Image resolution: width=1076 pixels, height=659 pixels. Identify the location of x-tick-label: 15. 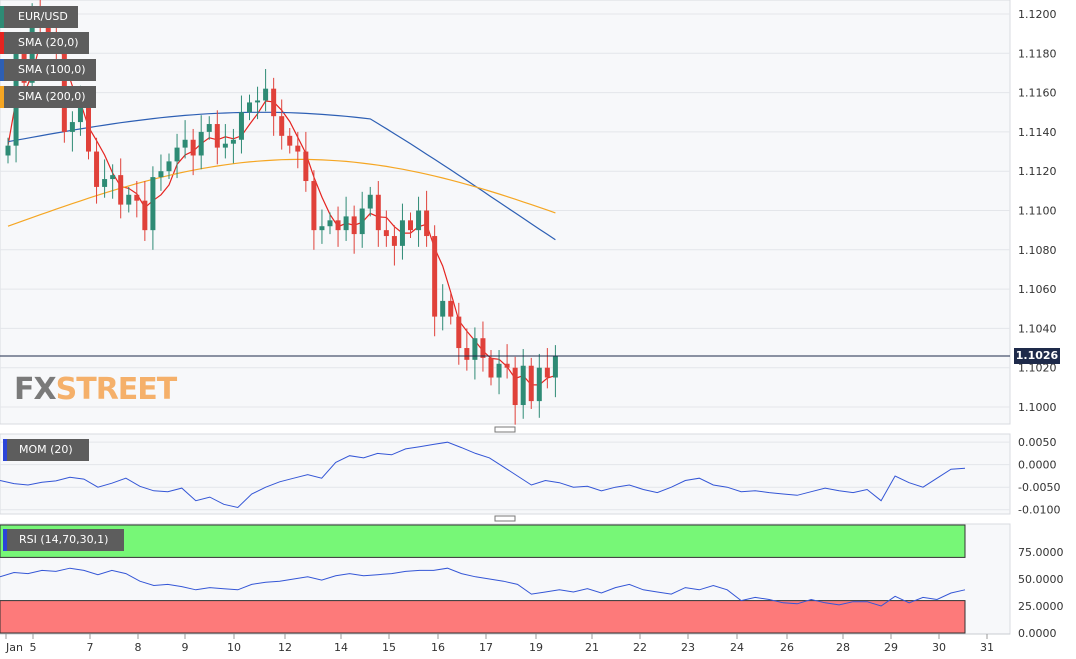
(389, 647).